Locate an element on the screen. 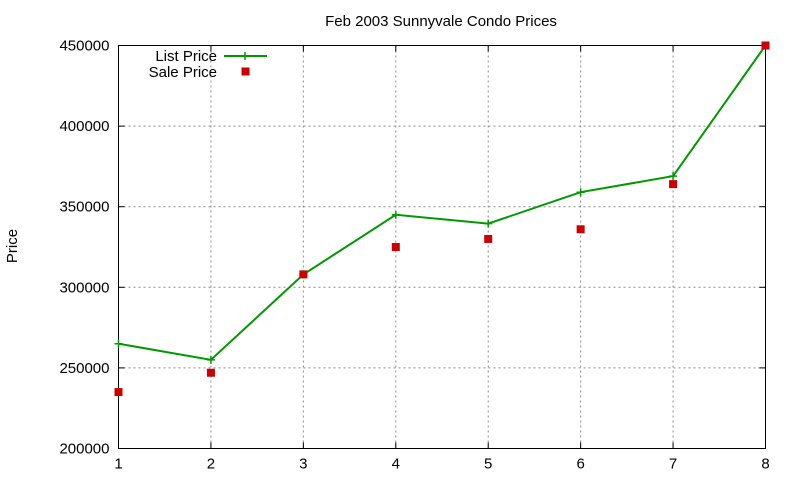 This screenshot has height=480, width=800. chart-title: Feb 2003 Sunnyvale Condo Prices is located at coordinates (441, 21).